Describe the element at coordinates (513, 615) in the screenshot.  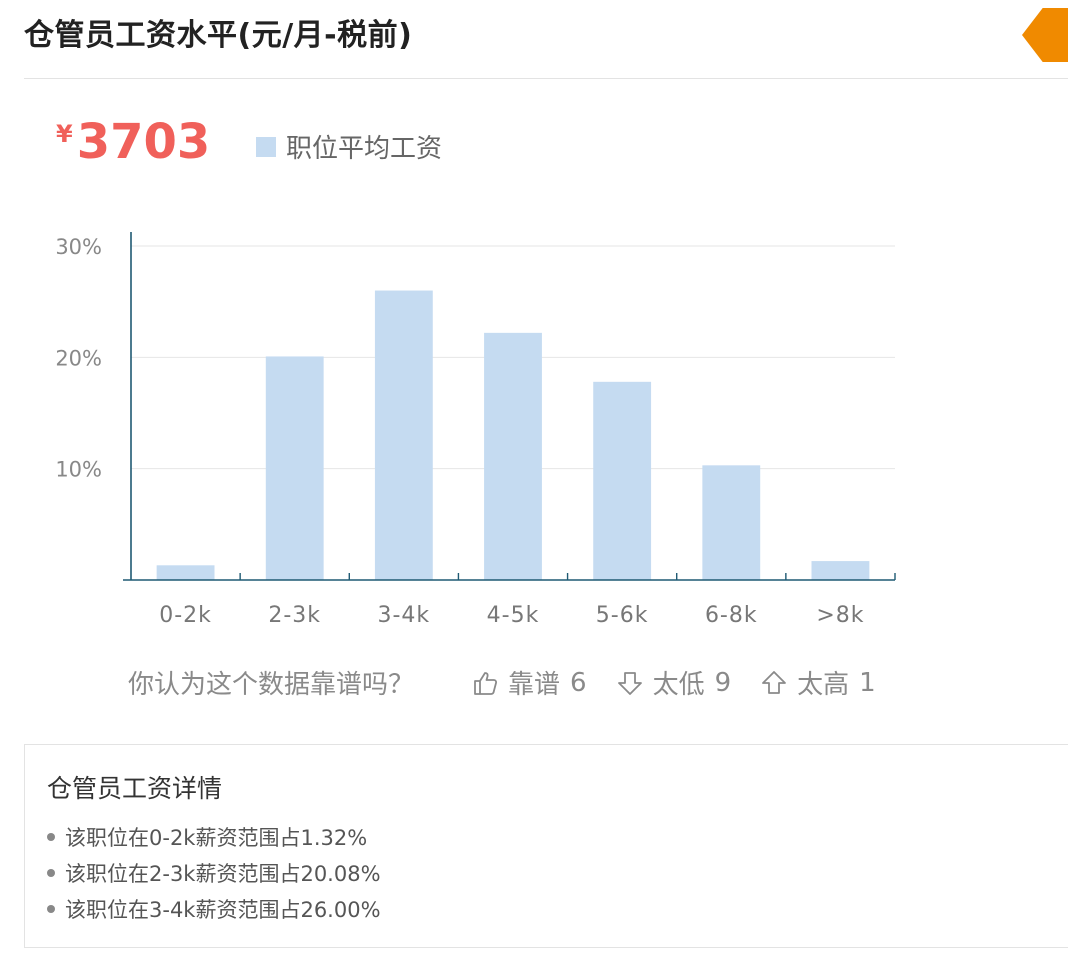
I see `x-tick-label: 4-5k` at that location.